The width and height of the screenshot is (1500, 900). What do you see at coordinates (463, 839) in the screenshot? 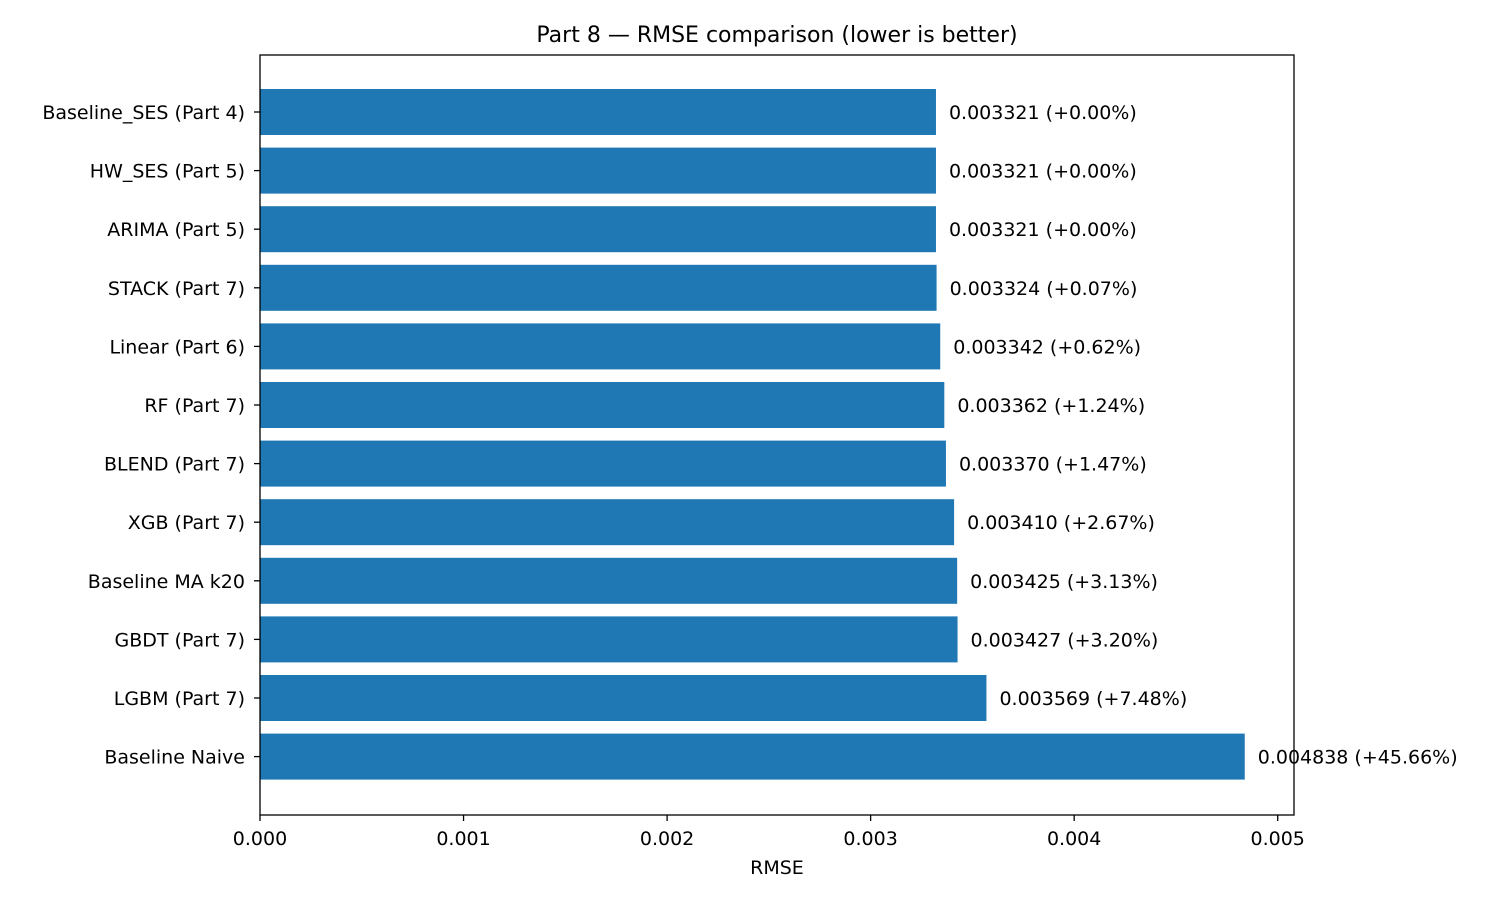
I see `x-tick-label: 0.001` at bounding box center [463, 839].